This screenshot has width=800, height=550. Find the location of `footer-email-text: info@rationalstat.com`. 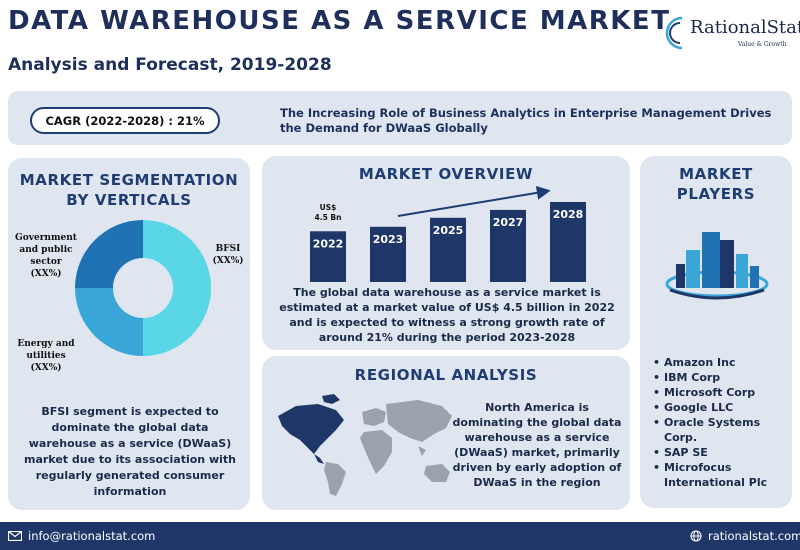

footer-email-text: info@rationalstat.com is located at coordinates (92, 536).